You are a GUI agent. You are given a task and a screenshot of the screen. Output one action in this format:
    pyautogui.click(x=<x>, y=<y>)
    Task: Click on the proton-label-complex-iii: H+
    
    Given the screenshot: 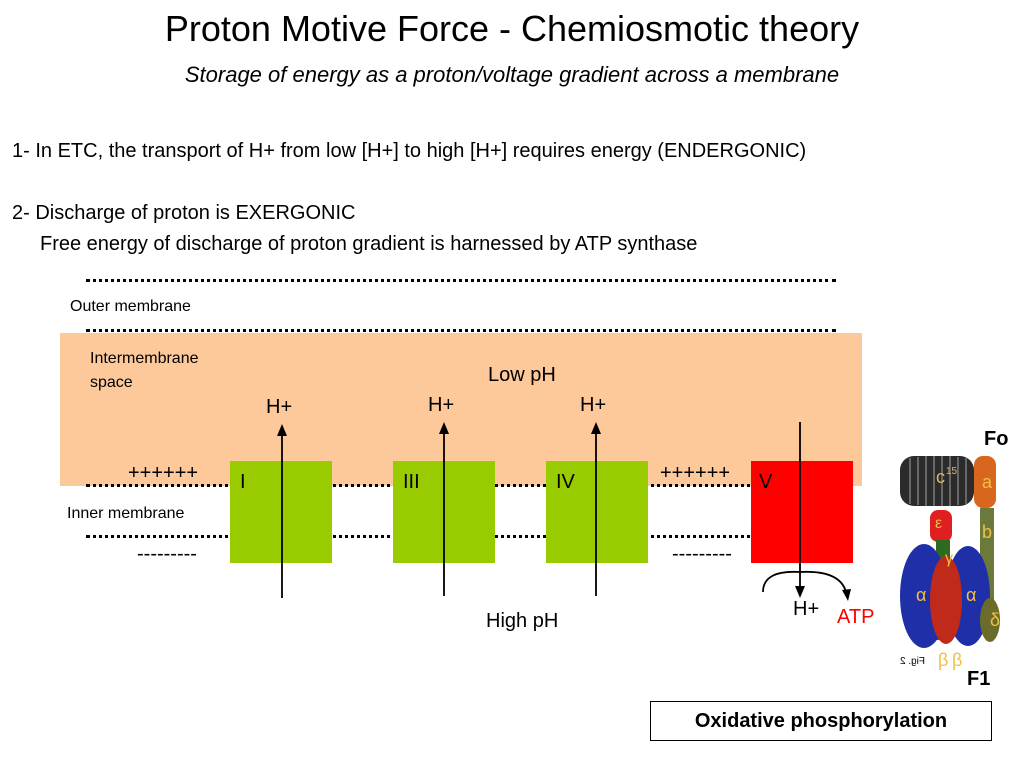 What is the action you would take?
    pyautogui.click(x=441, y=405)
    